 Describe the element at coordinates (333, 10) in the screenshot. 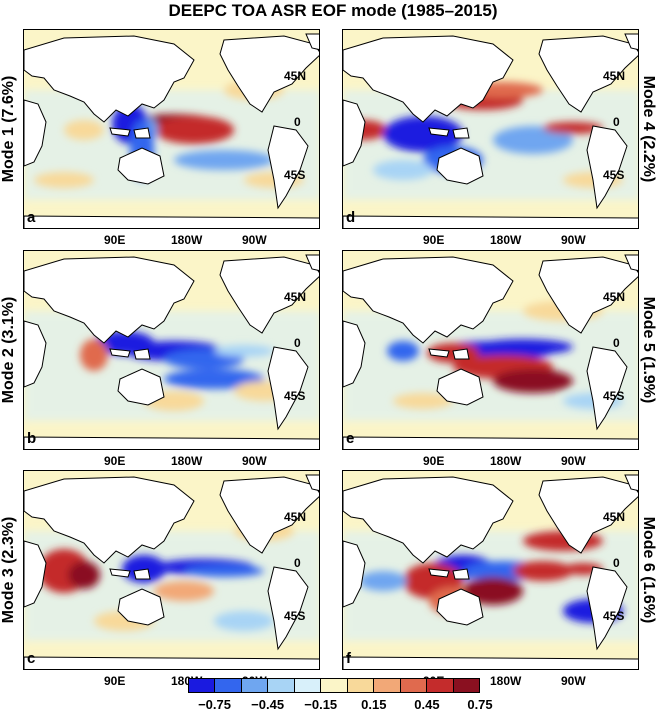

I see `figure-title: DEEPC TOA ASR EOF mode (1985–2015)` at that location.